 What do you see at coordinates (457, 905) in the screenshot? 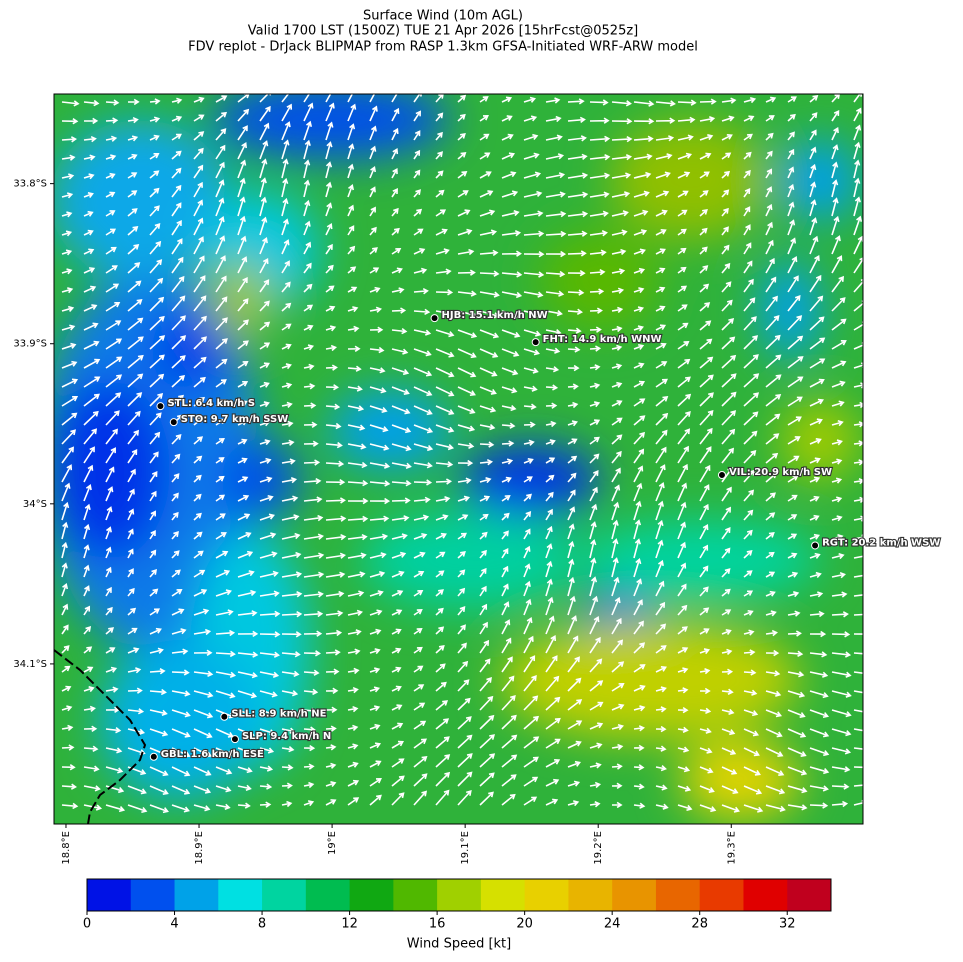
I see `colorbar: 0 4 8 12 16 20 24 28 32` at bounding box center [457, 905].